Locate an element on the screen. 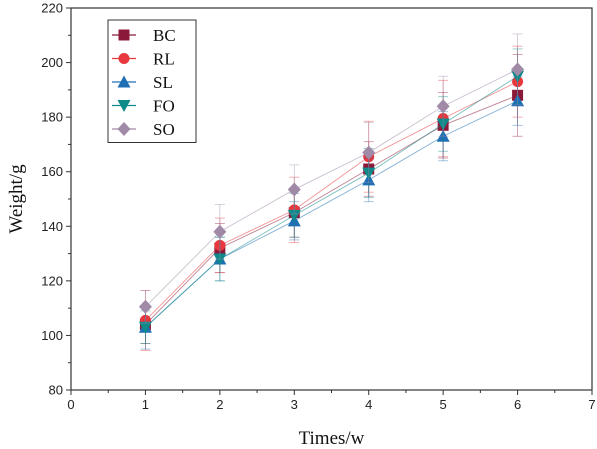 This screenshot has width=597, height=449. legend-label: RL is located at coordinates (164, 59).